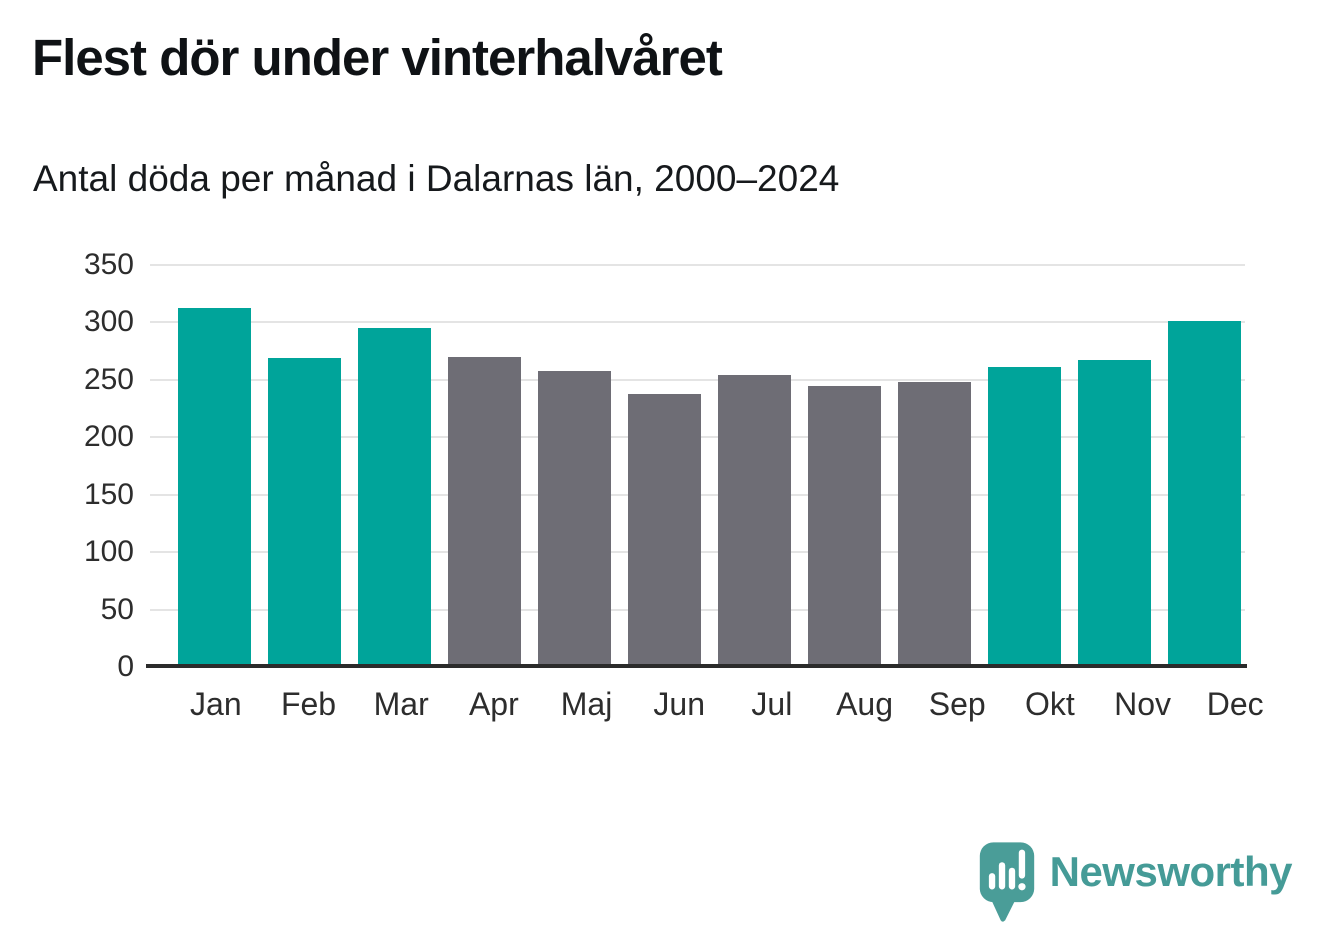 Image resolution: width=1322 pixels, height=939 pixels. What do you see at coordinates (1024, 517) in the screenshot?
I see `bar-okt` at bounding box center [1024, 517].